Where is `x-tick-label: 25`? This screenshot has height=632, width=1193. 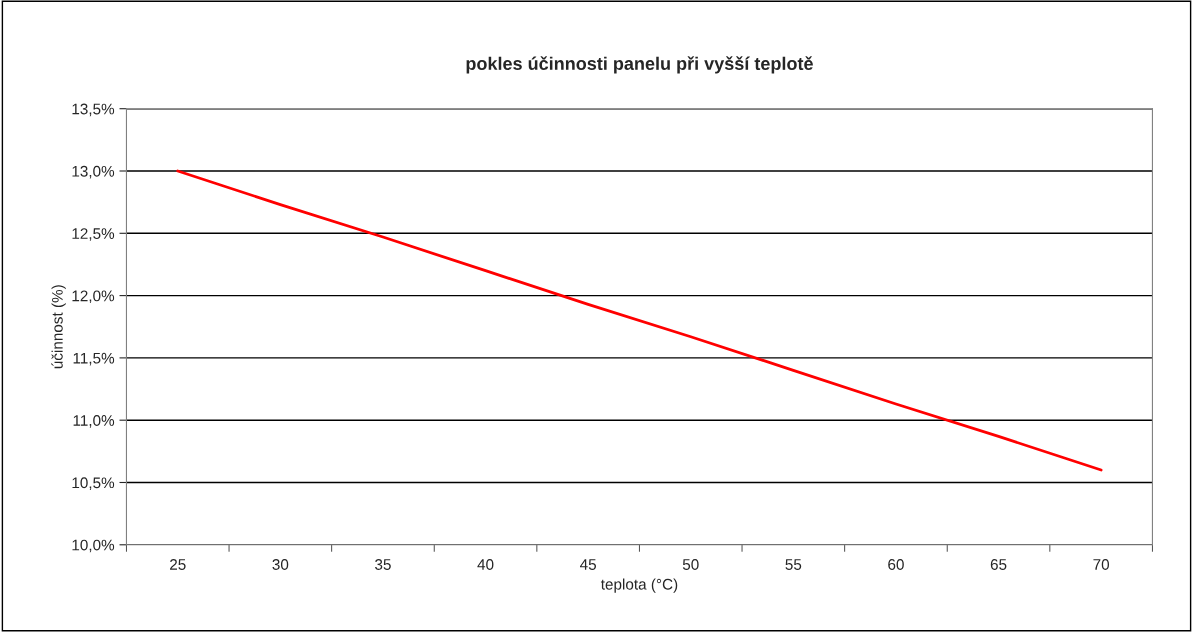
x-tick-label: 25 is located at coordinates (178, 564).